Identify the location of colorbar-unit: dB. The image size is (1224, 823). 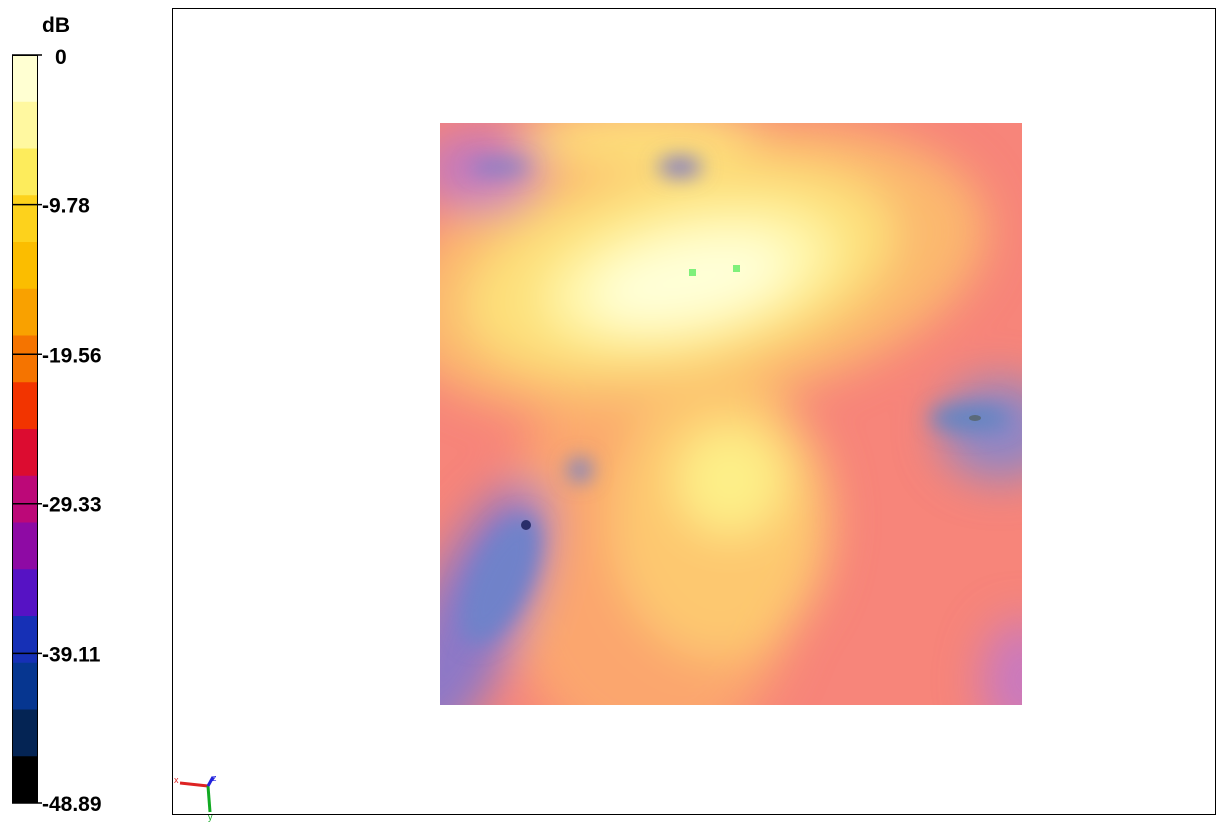
(56, 25).